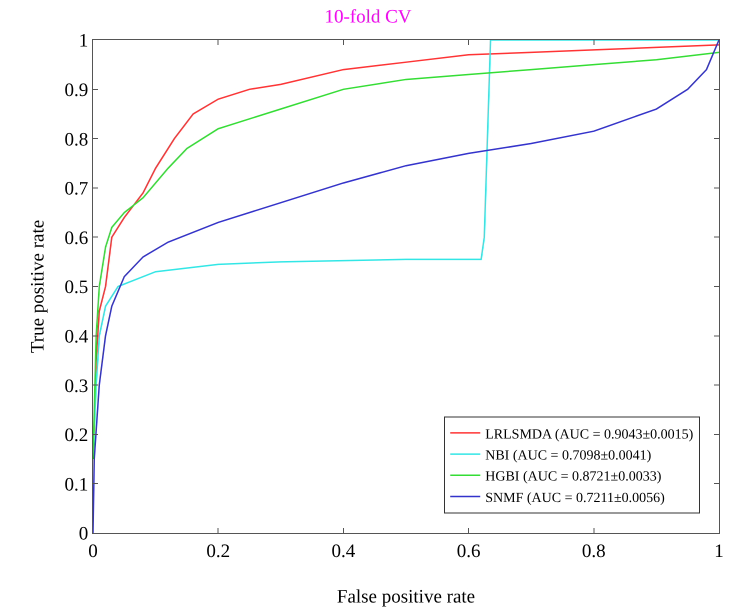 This screenshot has height=615, width=736. Describe the element at coordinates (76, 189) in the screenshot. I see `y-tick-label: 0.7` at that location.